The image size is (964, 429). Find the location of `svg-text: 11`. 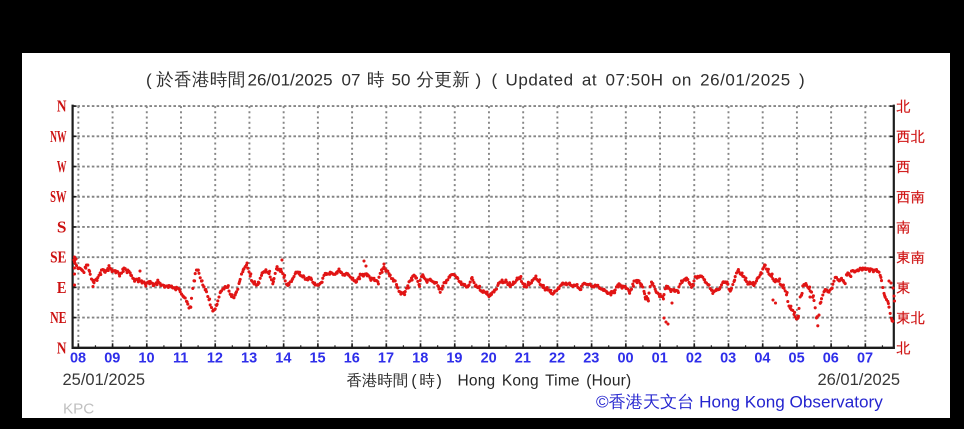

svg-text: 11 is located at coordinates (180, 359).